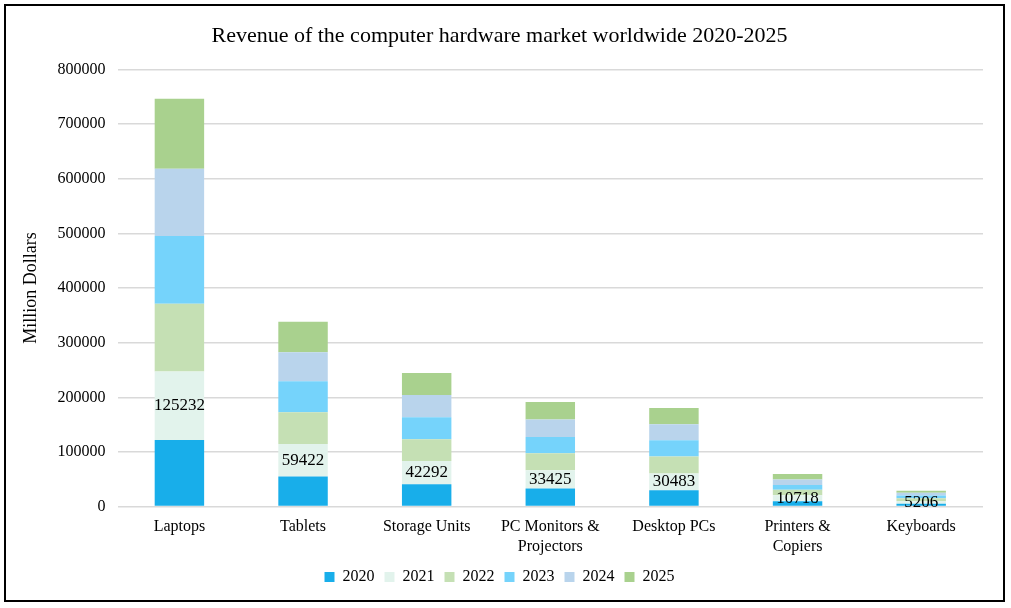  What do you see at coordinates (81, 68) in the screenshot?
I see `y-tick-label: 800000` at bounding box center [81, 68].